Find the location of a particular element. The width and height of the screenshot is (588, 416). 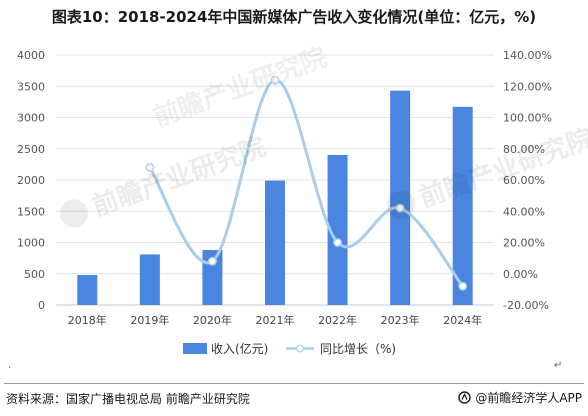

y-left-tick-label: 1500 is located at coordinates (31, 211).